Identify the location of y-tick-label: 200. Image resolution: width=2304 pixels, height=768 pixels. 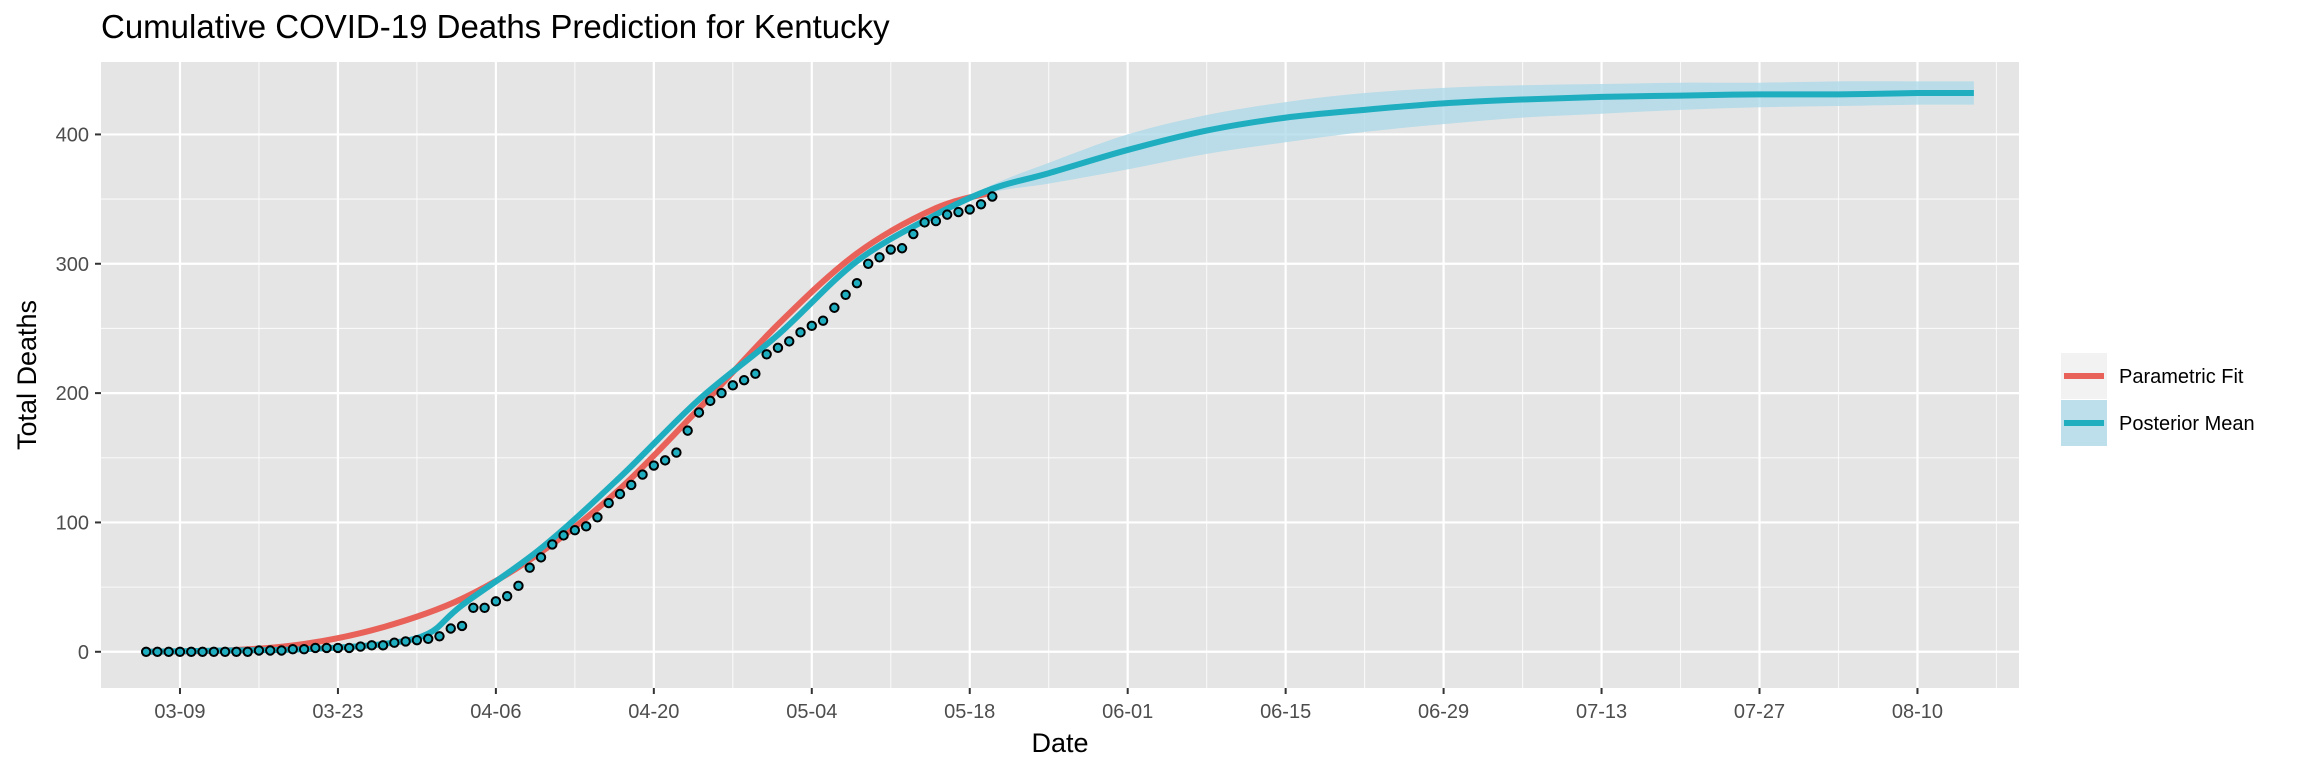
(72, 394).